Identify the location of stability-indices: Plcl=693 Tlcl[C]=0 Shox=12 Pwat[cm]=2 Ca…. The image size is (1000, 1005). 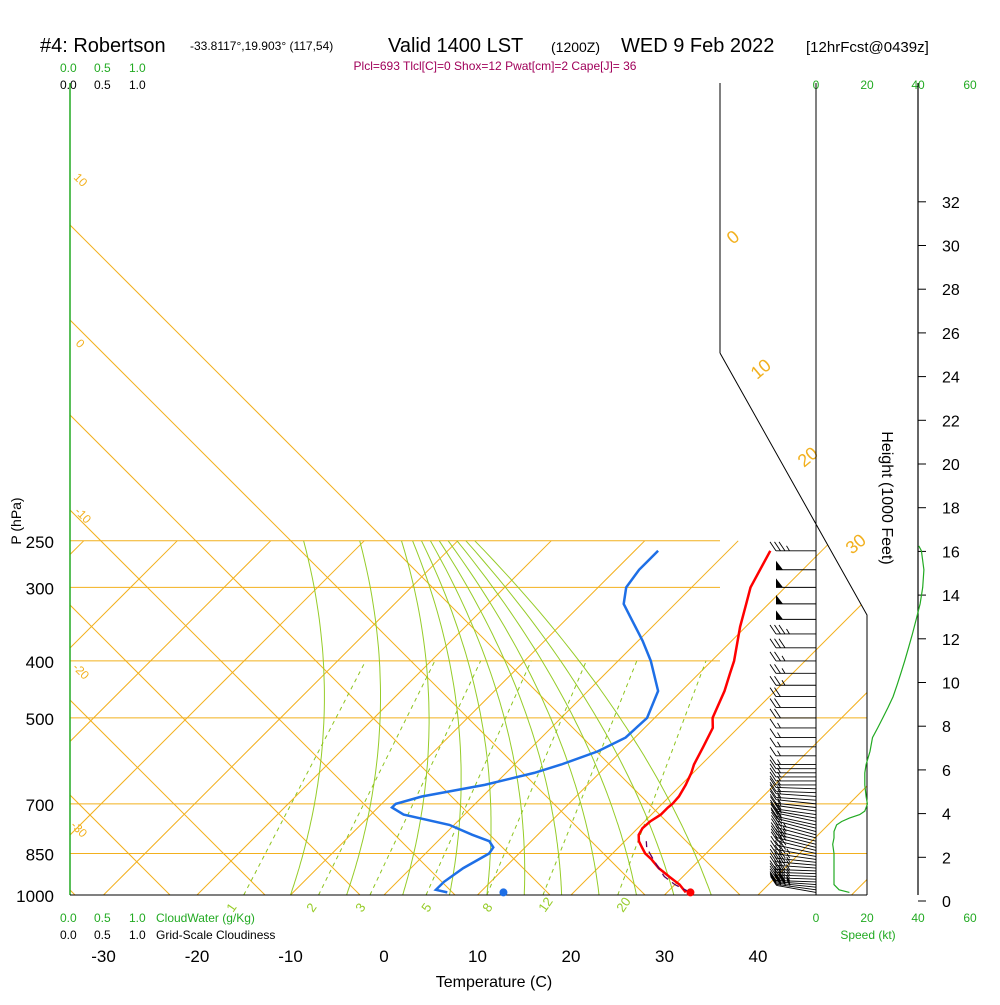
(495, 66).